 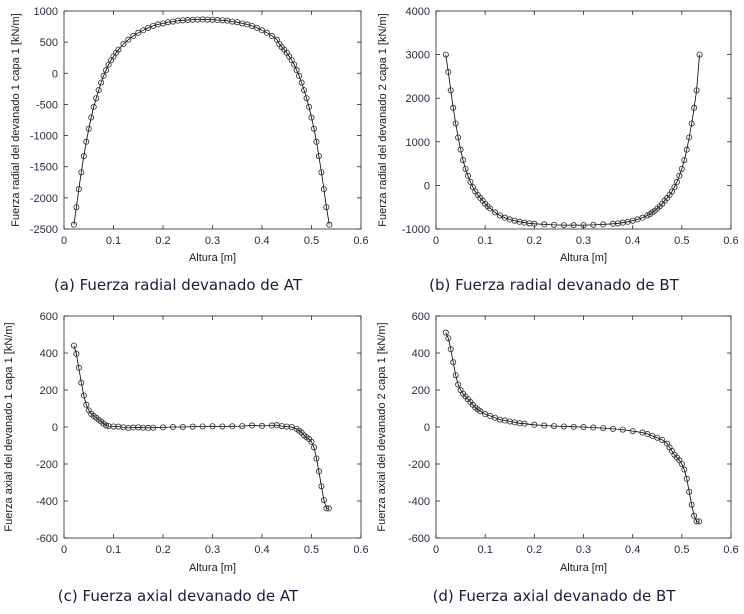 What do you see at coordinates (44, 137) in the screenshot?
I see `y-tick-label: -1000` at bounding box center [44, 137].